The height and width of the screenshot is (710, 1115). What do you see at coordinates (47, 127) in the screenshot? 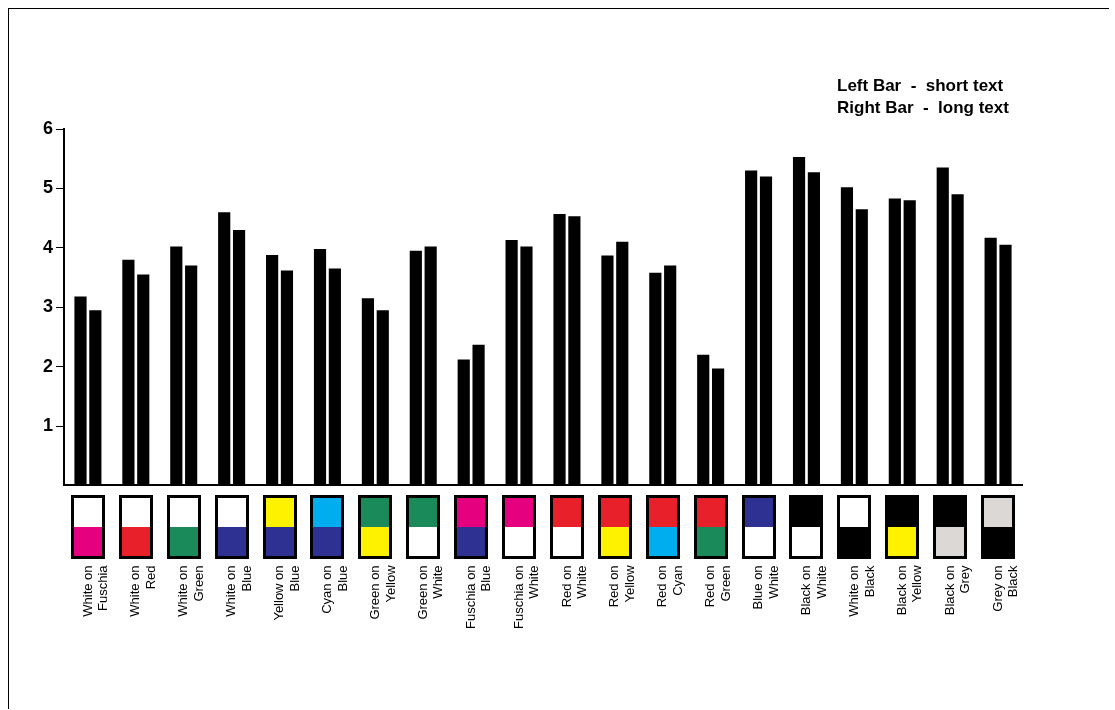
I see `y-tick-label: 6` at bounding box center [47, 127].